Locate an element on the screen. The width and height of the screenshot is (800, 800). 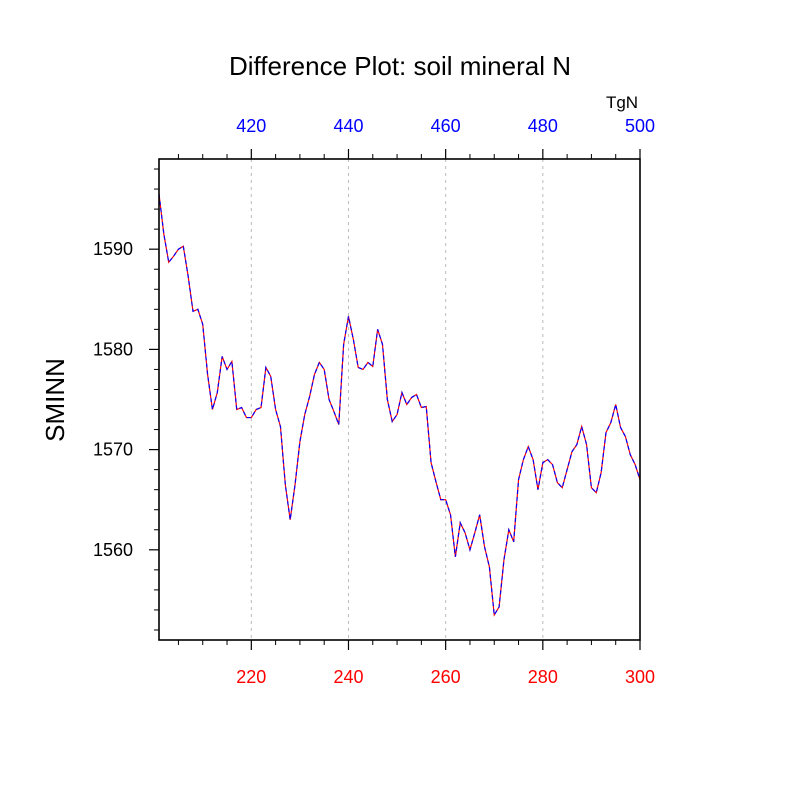
top-tick-label: 420 is located at coordinates (251, 126).